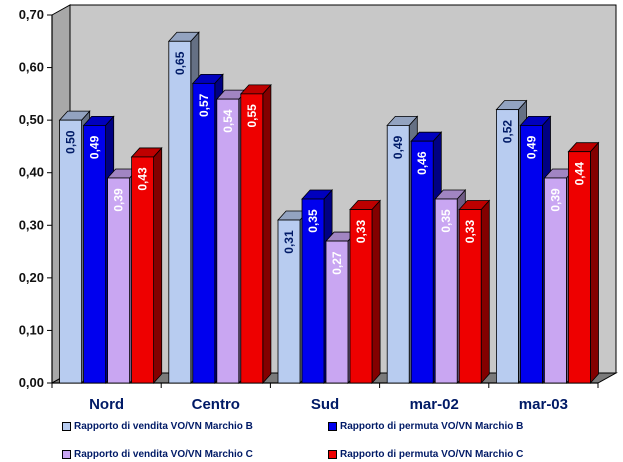 This screenshot has height=462, width=623. Describe the element at coordinates (66, 454) in the screenshot. I see `legend-swatch-vendita-c` at that location.